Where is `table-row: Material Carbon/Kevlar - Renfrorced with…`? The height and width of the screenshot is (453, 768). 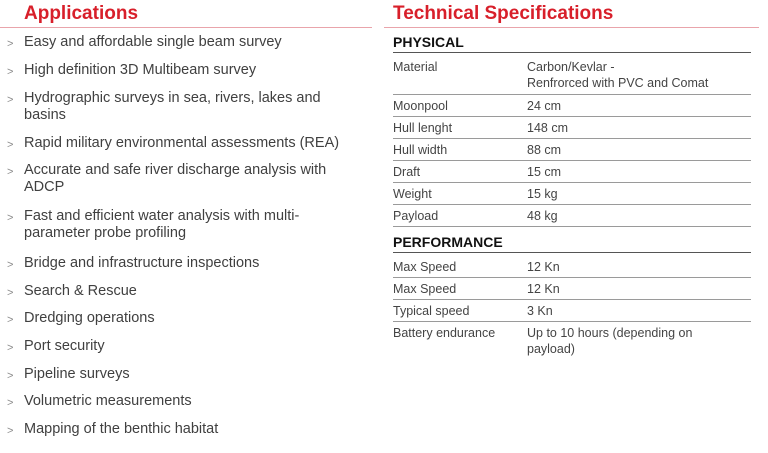 table-row: Material Carbon/Kevlar - Renfrorced with… is located at coordinates (572, 77).